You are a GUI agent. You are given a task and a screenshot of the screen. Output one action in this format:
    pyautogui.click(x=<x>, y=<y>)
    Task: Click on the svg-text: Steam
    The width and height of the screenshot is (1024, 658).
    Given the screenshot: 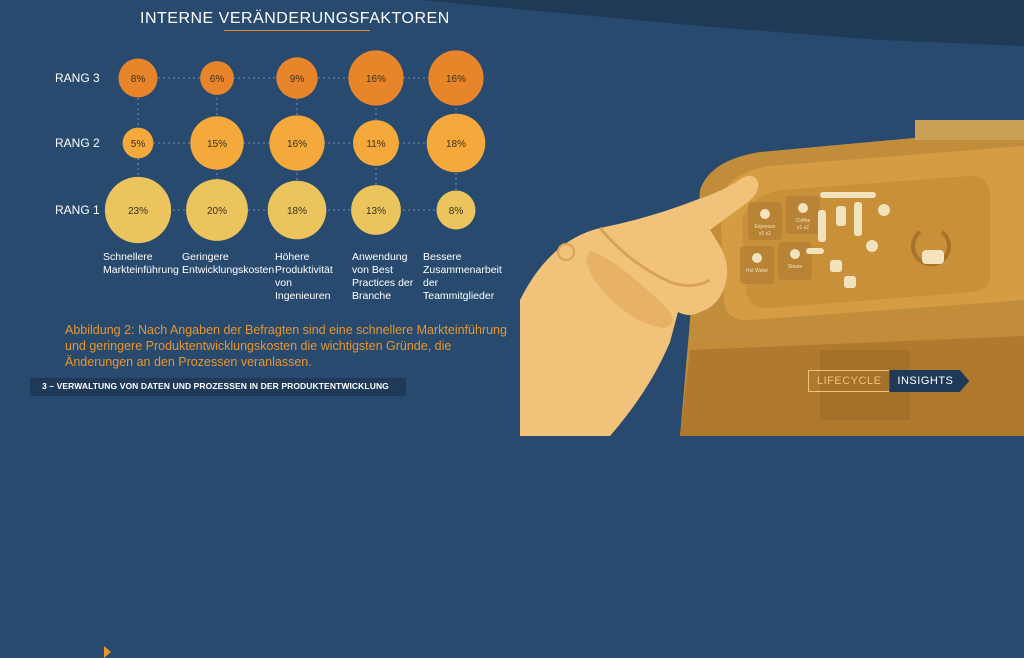 What is the action you would take?
    pyautogui.click(x=795, y=267)
    